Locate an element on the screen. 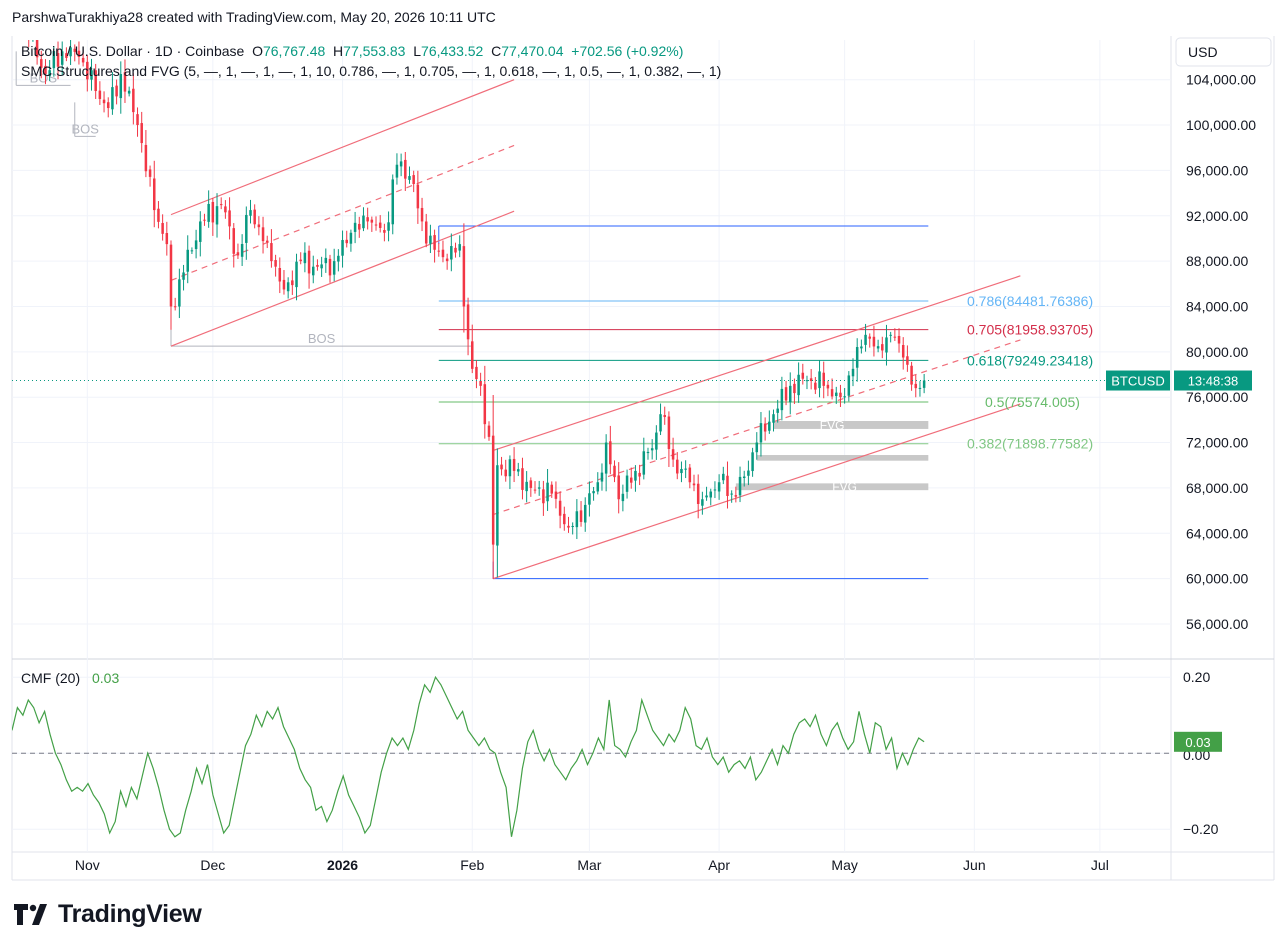 This screenshot has width=1287, height=952. cmf-value: 0.03 is located at coordinates (105, 678).